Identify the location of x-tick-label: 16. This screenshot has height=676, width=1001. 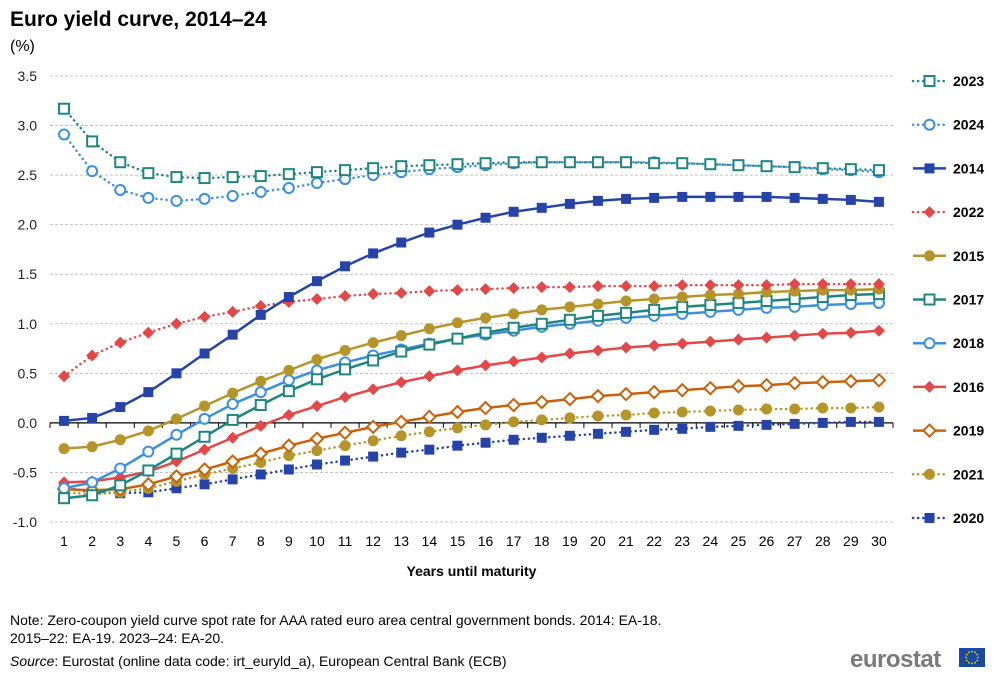
(486, 541).